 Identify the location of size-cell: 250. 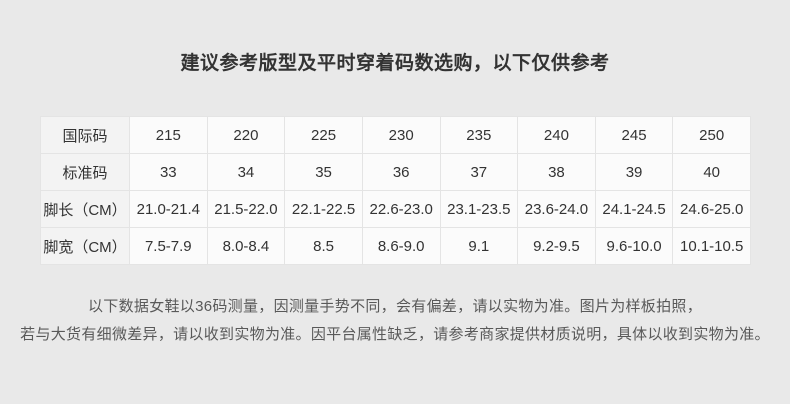
(711, 135).